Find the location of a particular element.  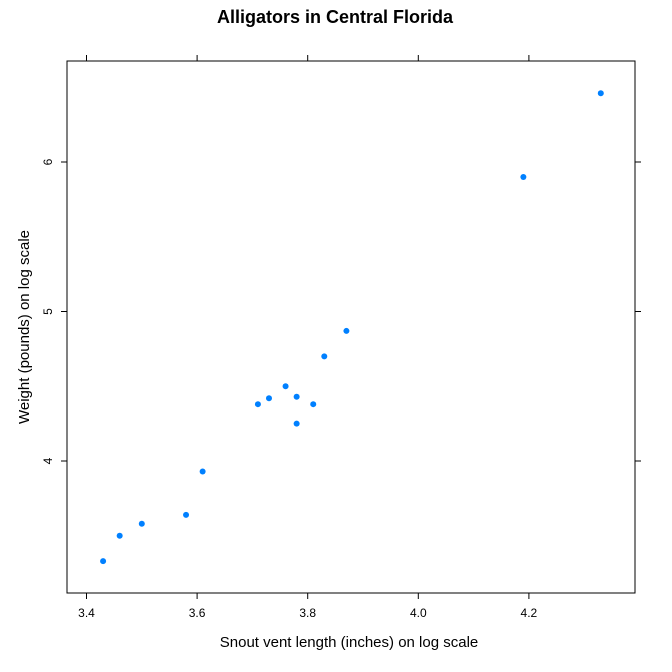

x-axis-label: Snout vent length (inches) on log scale is located at coordinates (349, 642).